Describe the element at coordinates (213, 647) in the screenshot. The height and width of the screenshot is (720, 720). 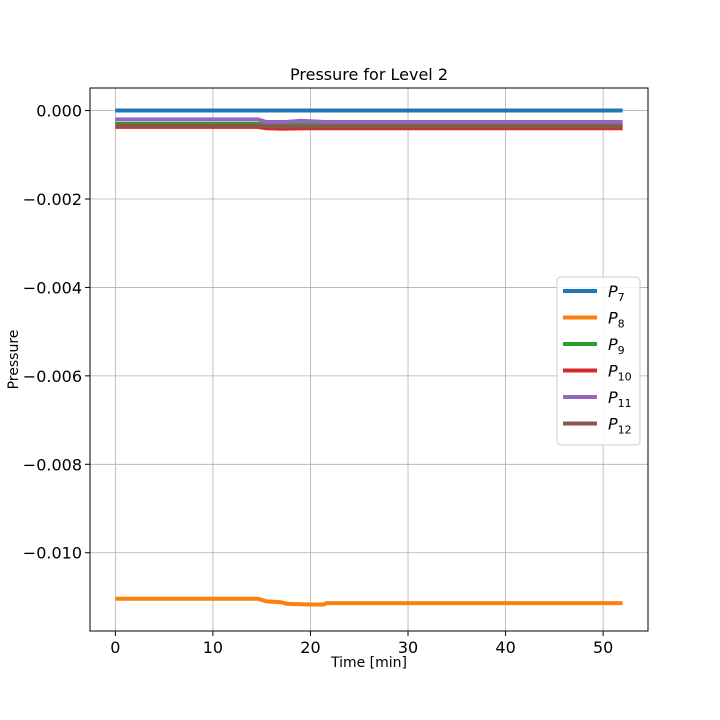
I see `x-tick-label: 10` at that location.